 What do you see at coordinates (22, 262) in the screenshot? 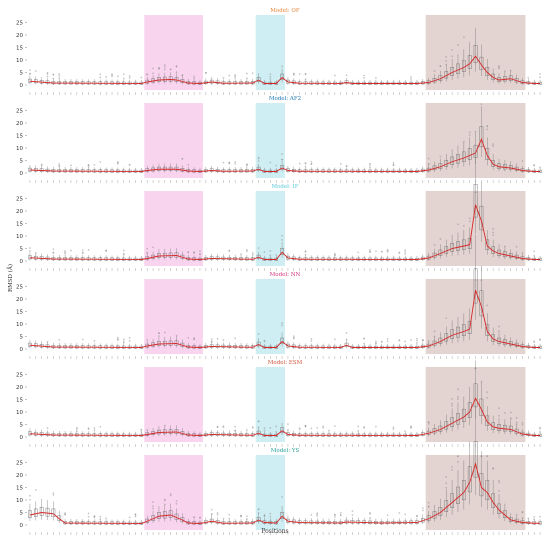
I see `y-tick-label: 0` at bounding box center [22, 262].